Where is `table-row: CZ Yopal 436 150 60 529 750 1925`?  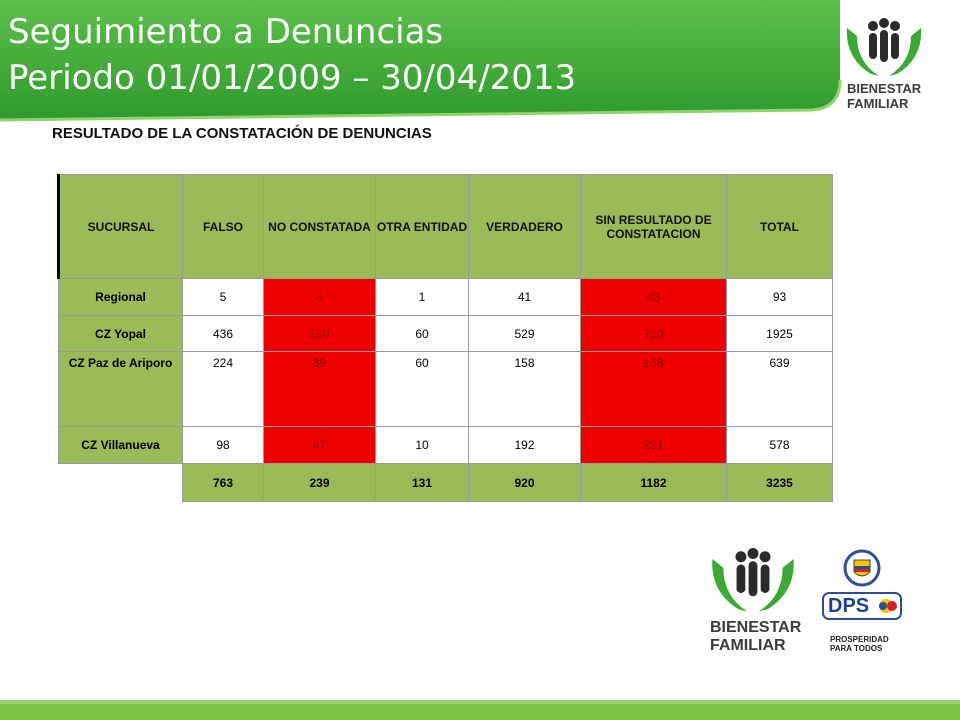
table-row: CZ Yopal 436 150 60 529 750 1925 is located at coordinates (445, 333).